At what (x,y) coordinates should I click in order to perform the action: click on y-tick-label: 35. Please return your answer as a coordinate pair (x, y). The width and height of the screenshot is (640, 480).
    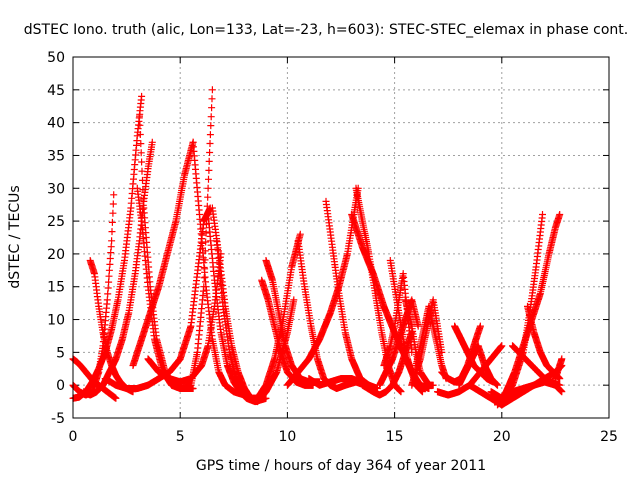
    Looking at the image, I should click on (56, 156).